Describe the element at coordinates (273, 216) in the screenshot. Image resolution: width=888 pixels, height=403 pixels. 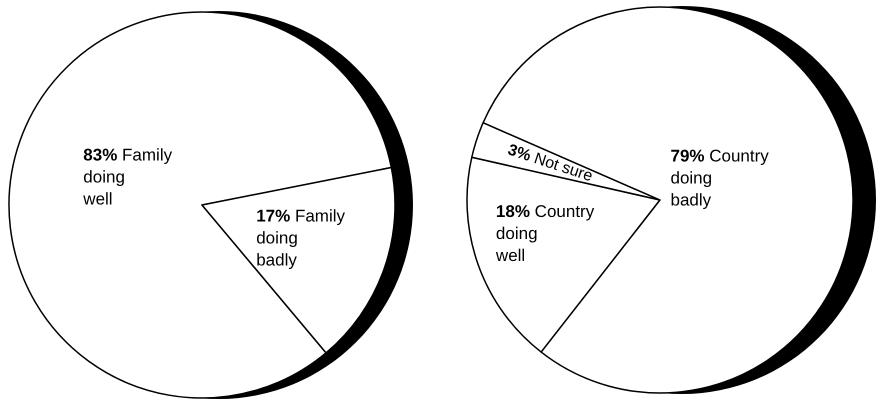
I see `data-label: 17%` at that location.